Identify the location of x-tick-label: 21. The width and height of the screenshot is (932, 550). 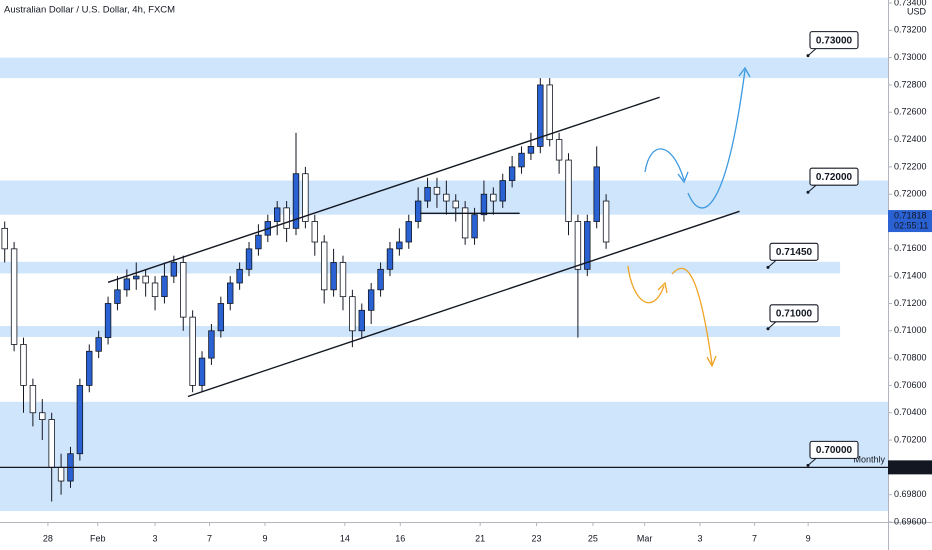
(480, 538).